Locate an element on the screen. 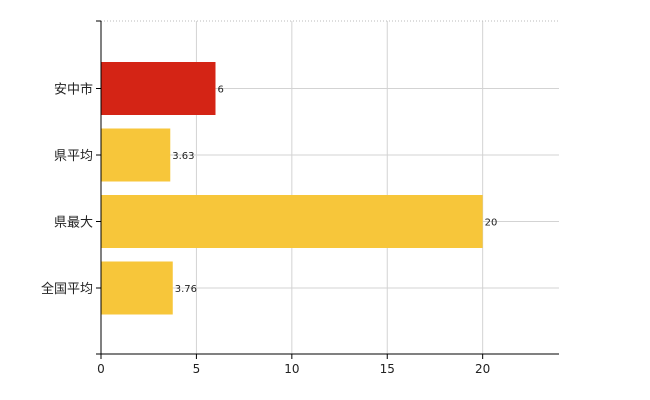 This screenshot has width=650, height=400. x-tick-label: 20 is located at coordinates (482, 369).